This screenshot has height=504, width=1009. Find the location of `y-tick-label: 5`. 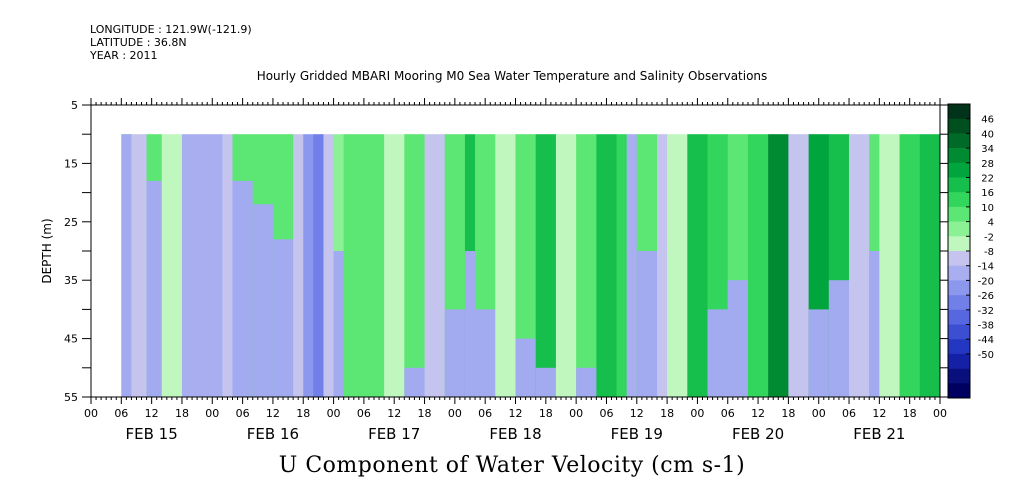

y-tick-label: 5 is located at coordinates (74, 105).